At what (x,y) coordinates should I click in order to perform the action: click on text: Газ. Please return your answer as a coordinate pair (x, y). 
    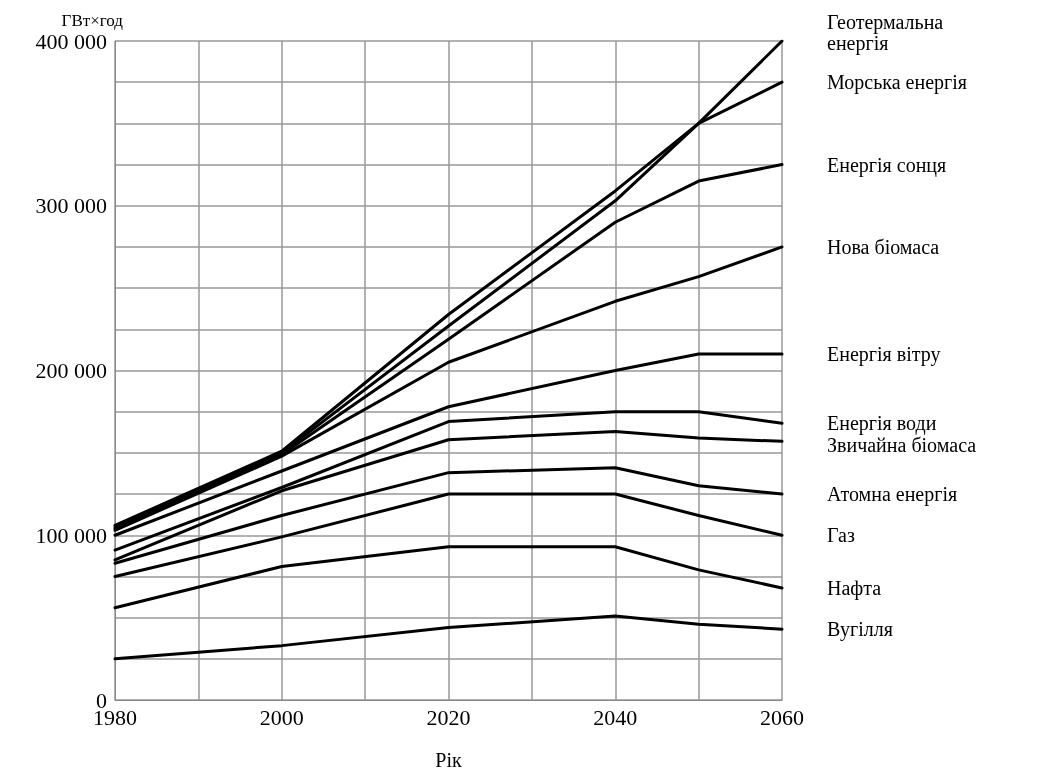
    Looking at the image, I should click on (841, 535).